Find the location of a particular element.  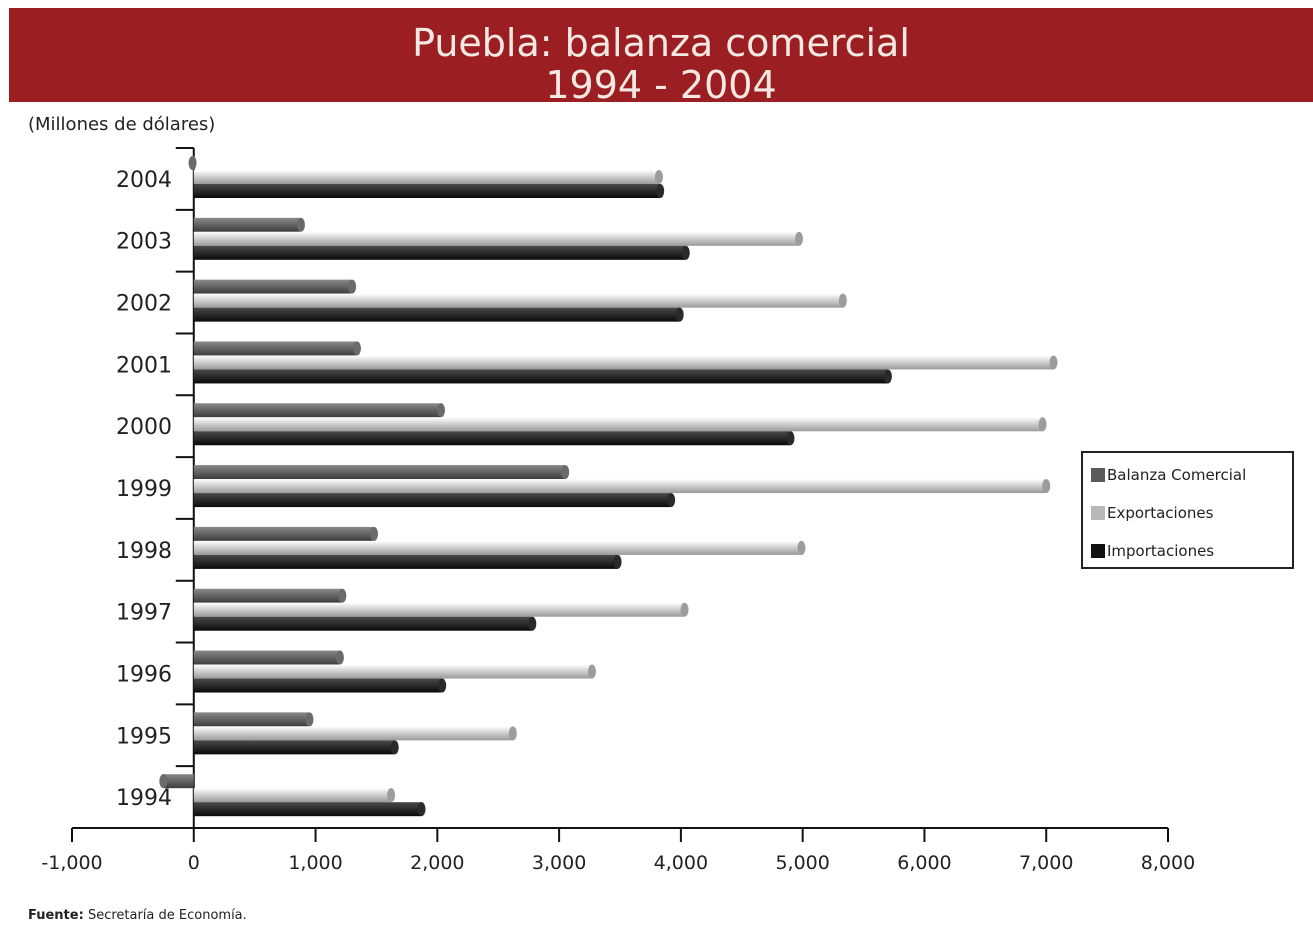

legend-swatch-importaciones is located at coordinates (1098, 551).